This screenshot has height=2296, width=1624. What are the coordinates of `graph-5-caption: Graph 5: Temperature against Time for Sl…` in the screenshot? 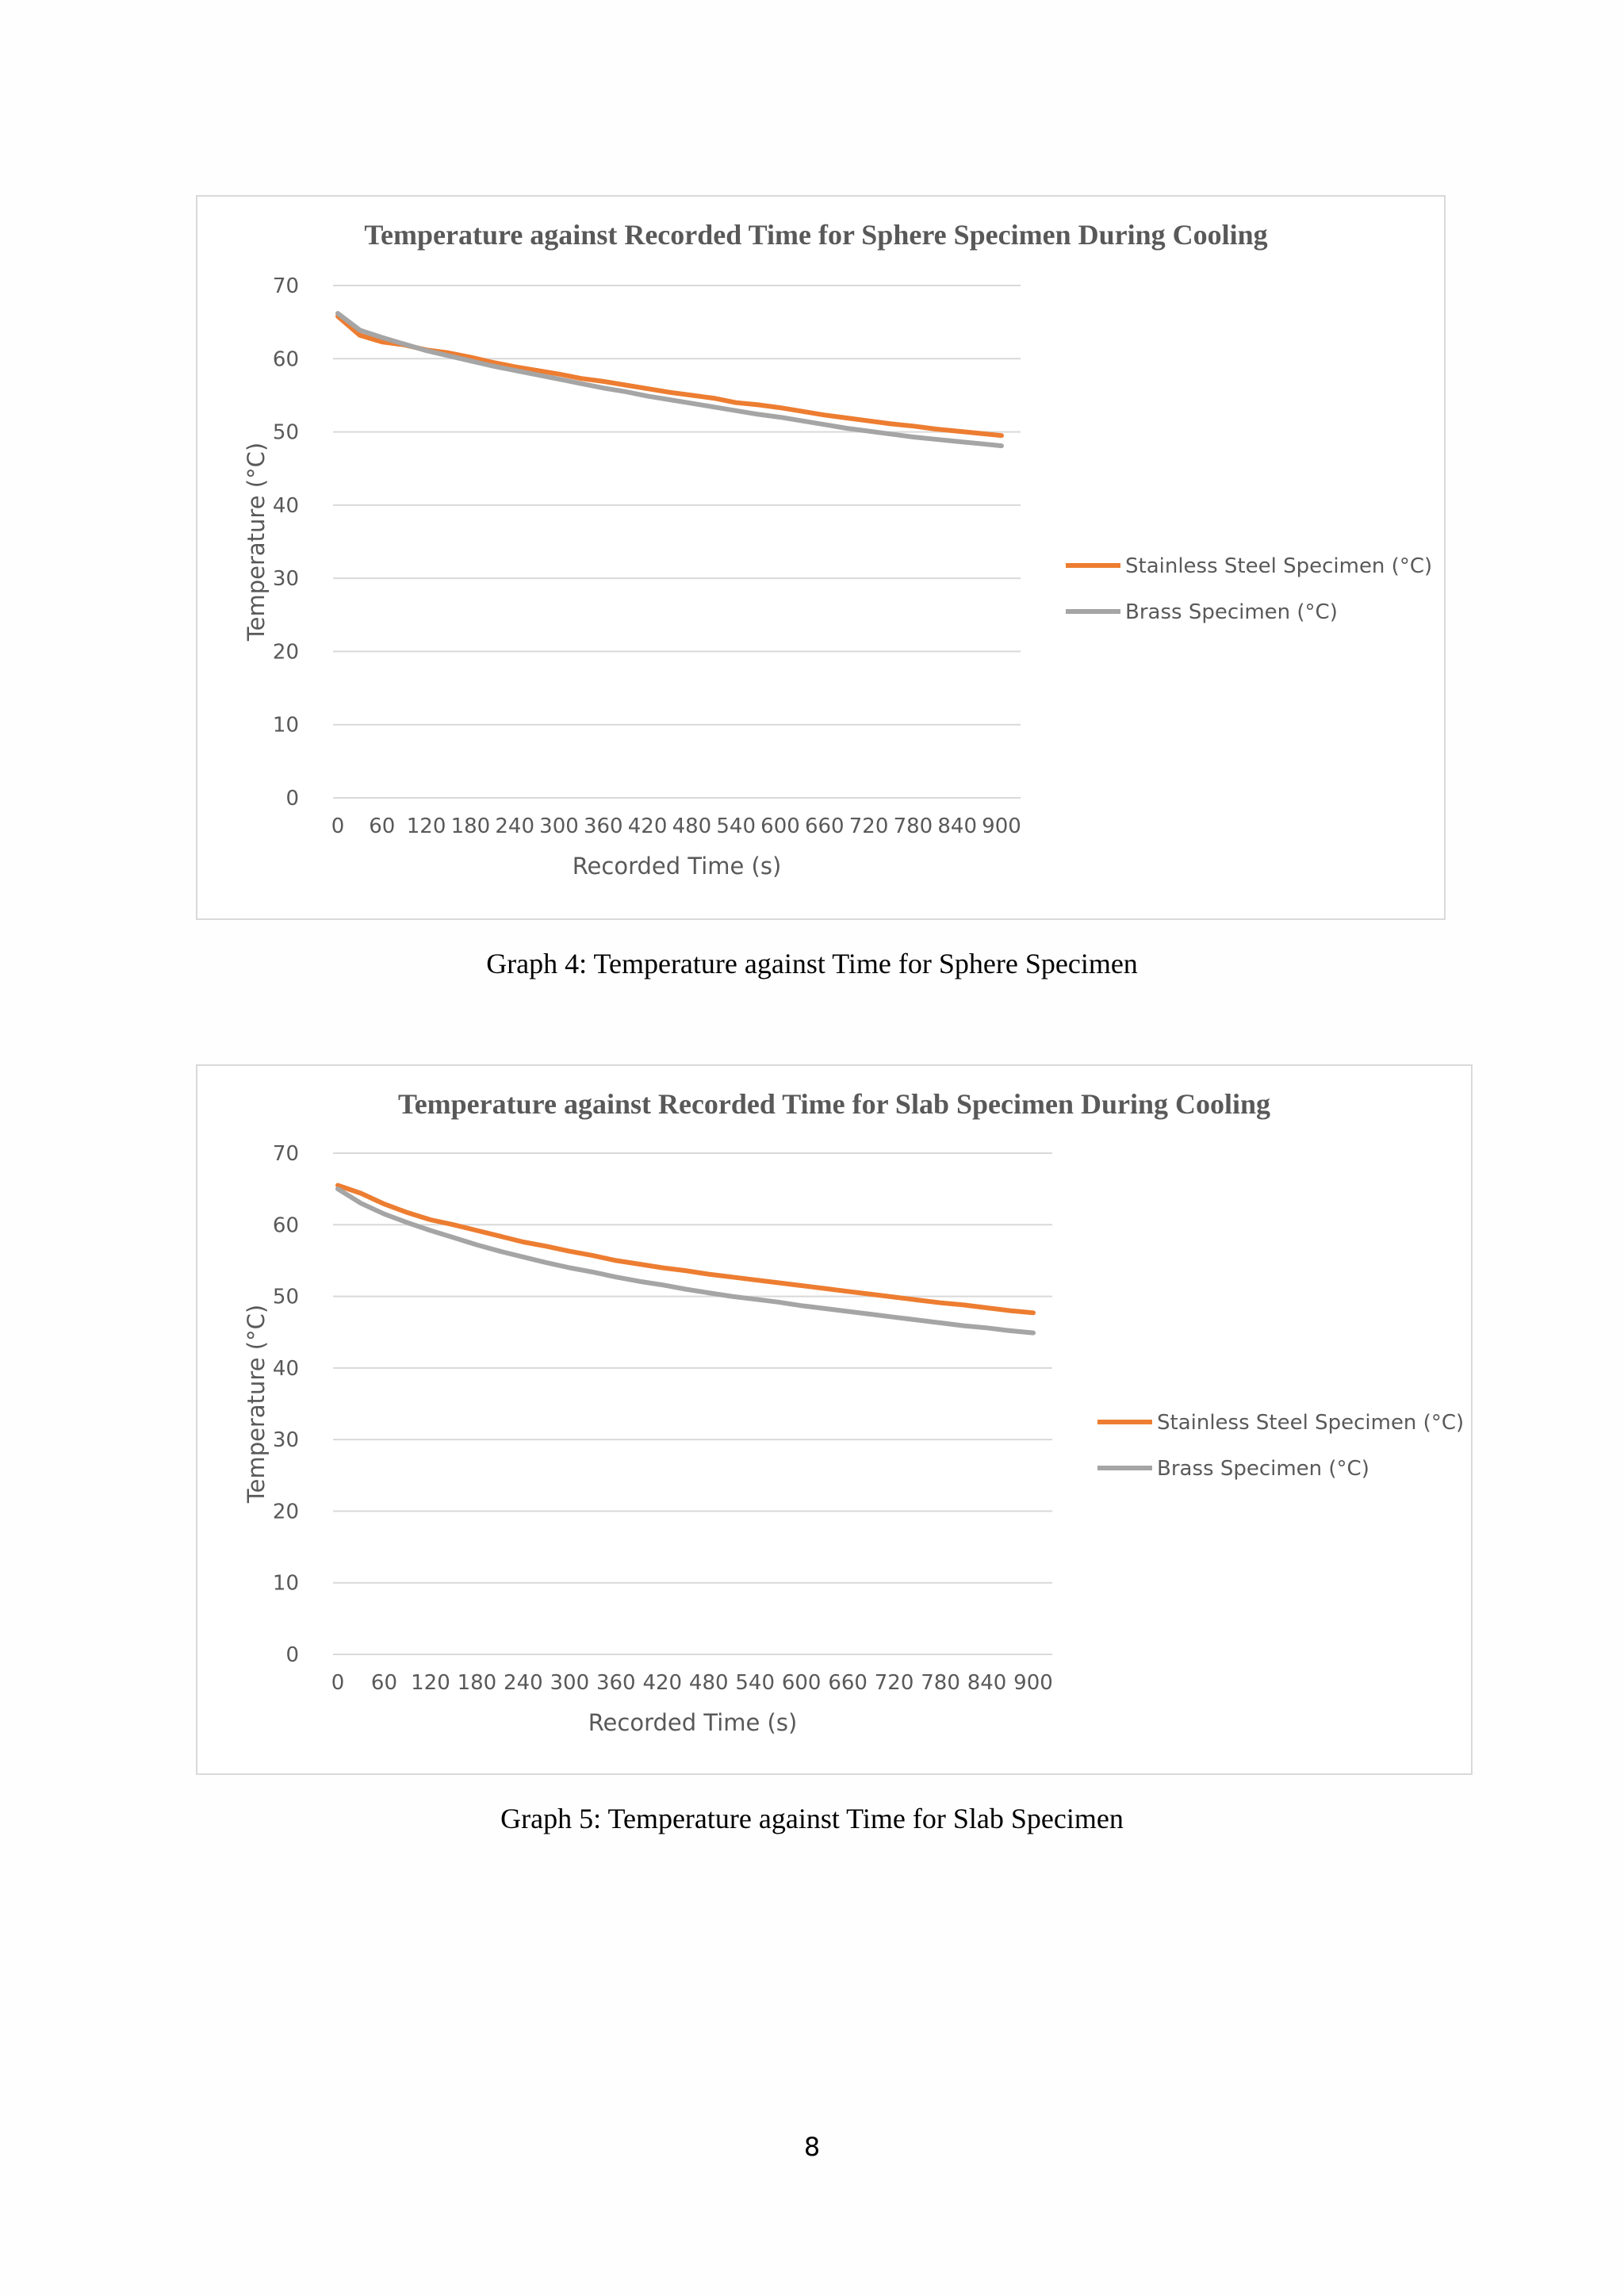 It's located at (812, 1818).